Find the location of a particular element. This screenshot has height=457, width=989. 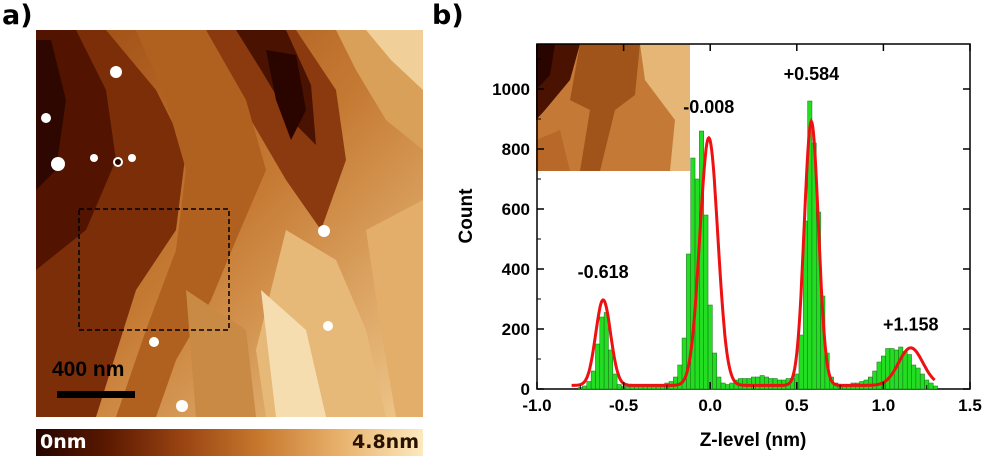

peak-label: -0.008 is located at coordinates (708, 107).